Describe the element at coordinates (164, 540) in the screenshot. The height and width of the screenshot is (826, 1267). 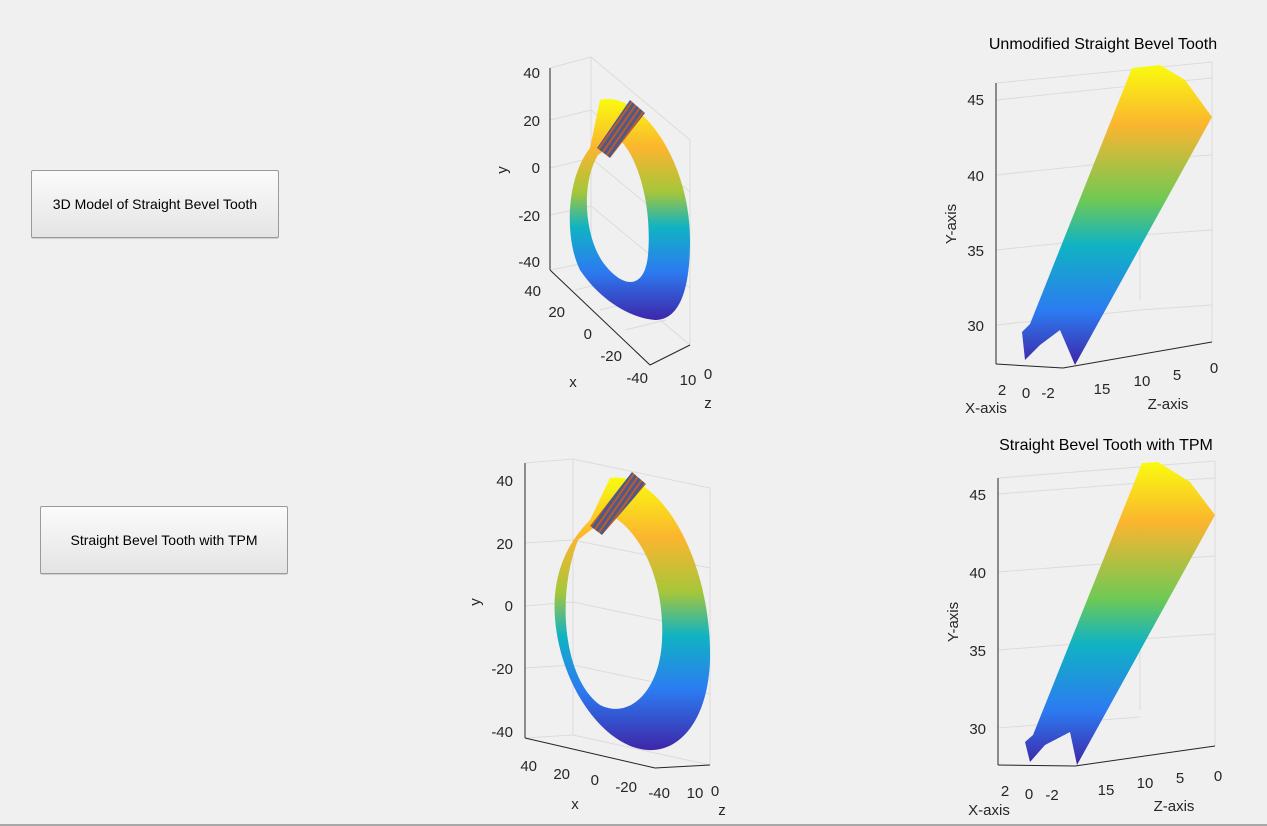
I see `tpm-button: Straight Bevel Tooth with TPM` at that location.